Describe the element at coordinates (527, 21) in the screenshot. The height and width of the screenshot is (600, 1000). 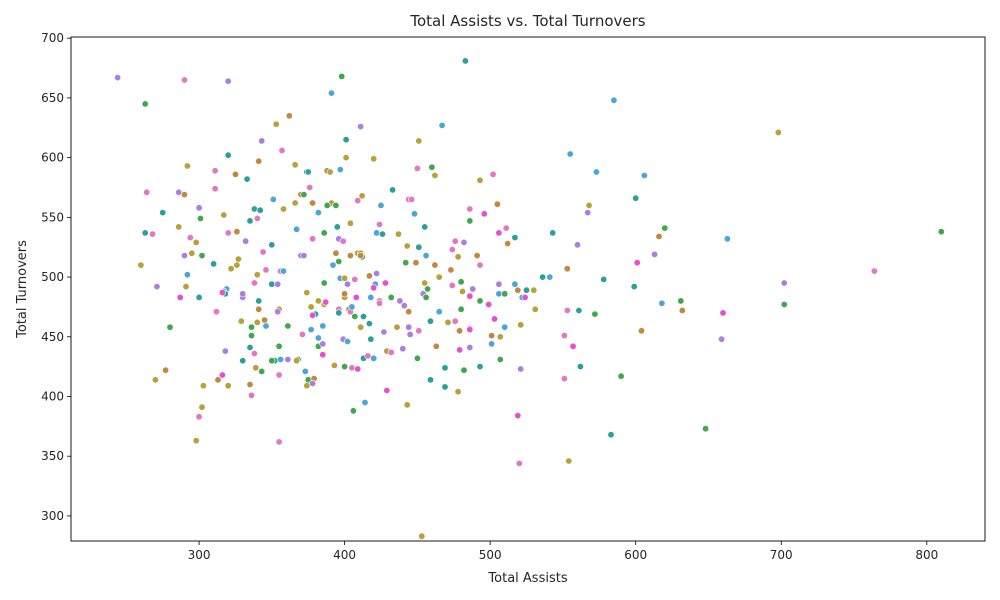
I see `chart-title: Total Assists vs. Total Turnovers` at that location.